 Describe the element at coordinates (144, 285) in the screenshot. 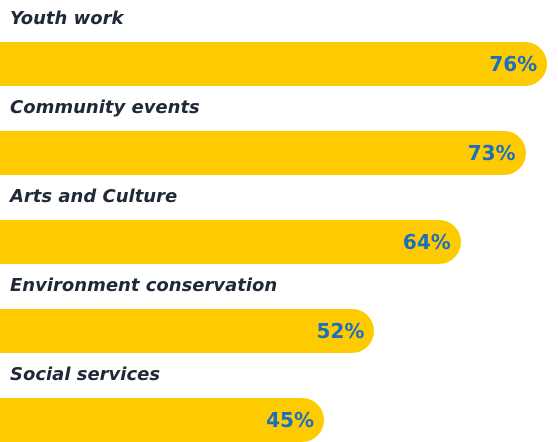

I see `category-label: Environment conservation` at that location.